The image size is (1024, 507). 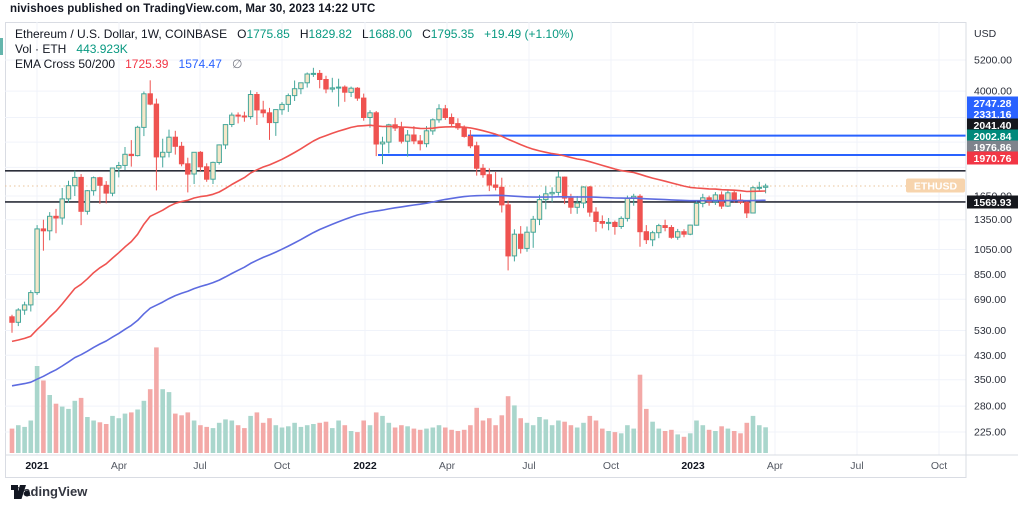 I want to click on price-tick-label: 1050.00, so click(x=993, y=250).